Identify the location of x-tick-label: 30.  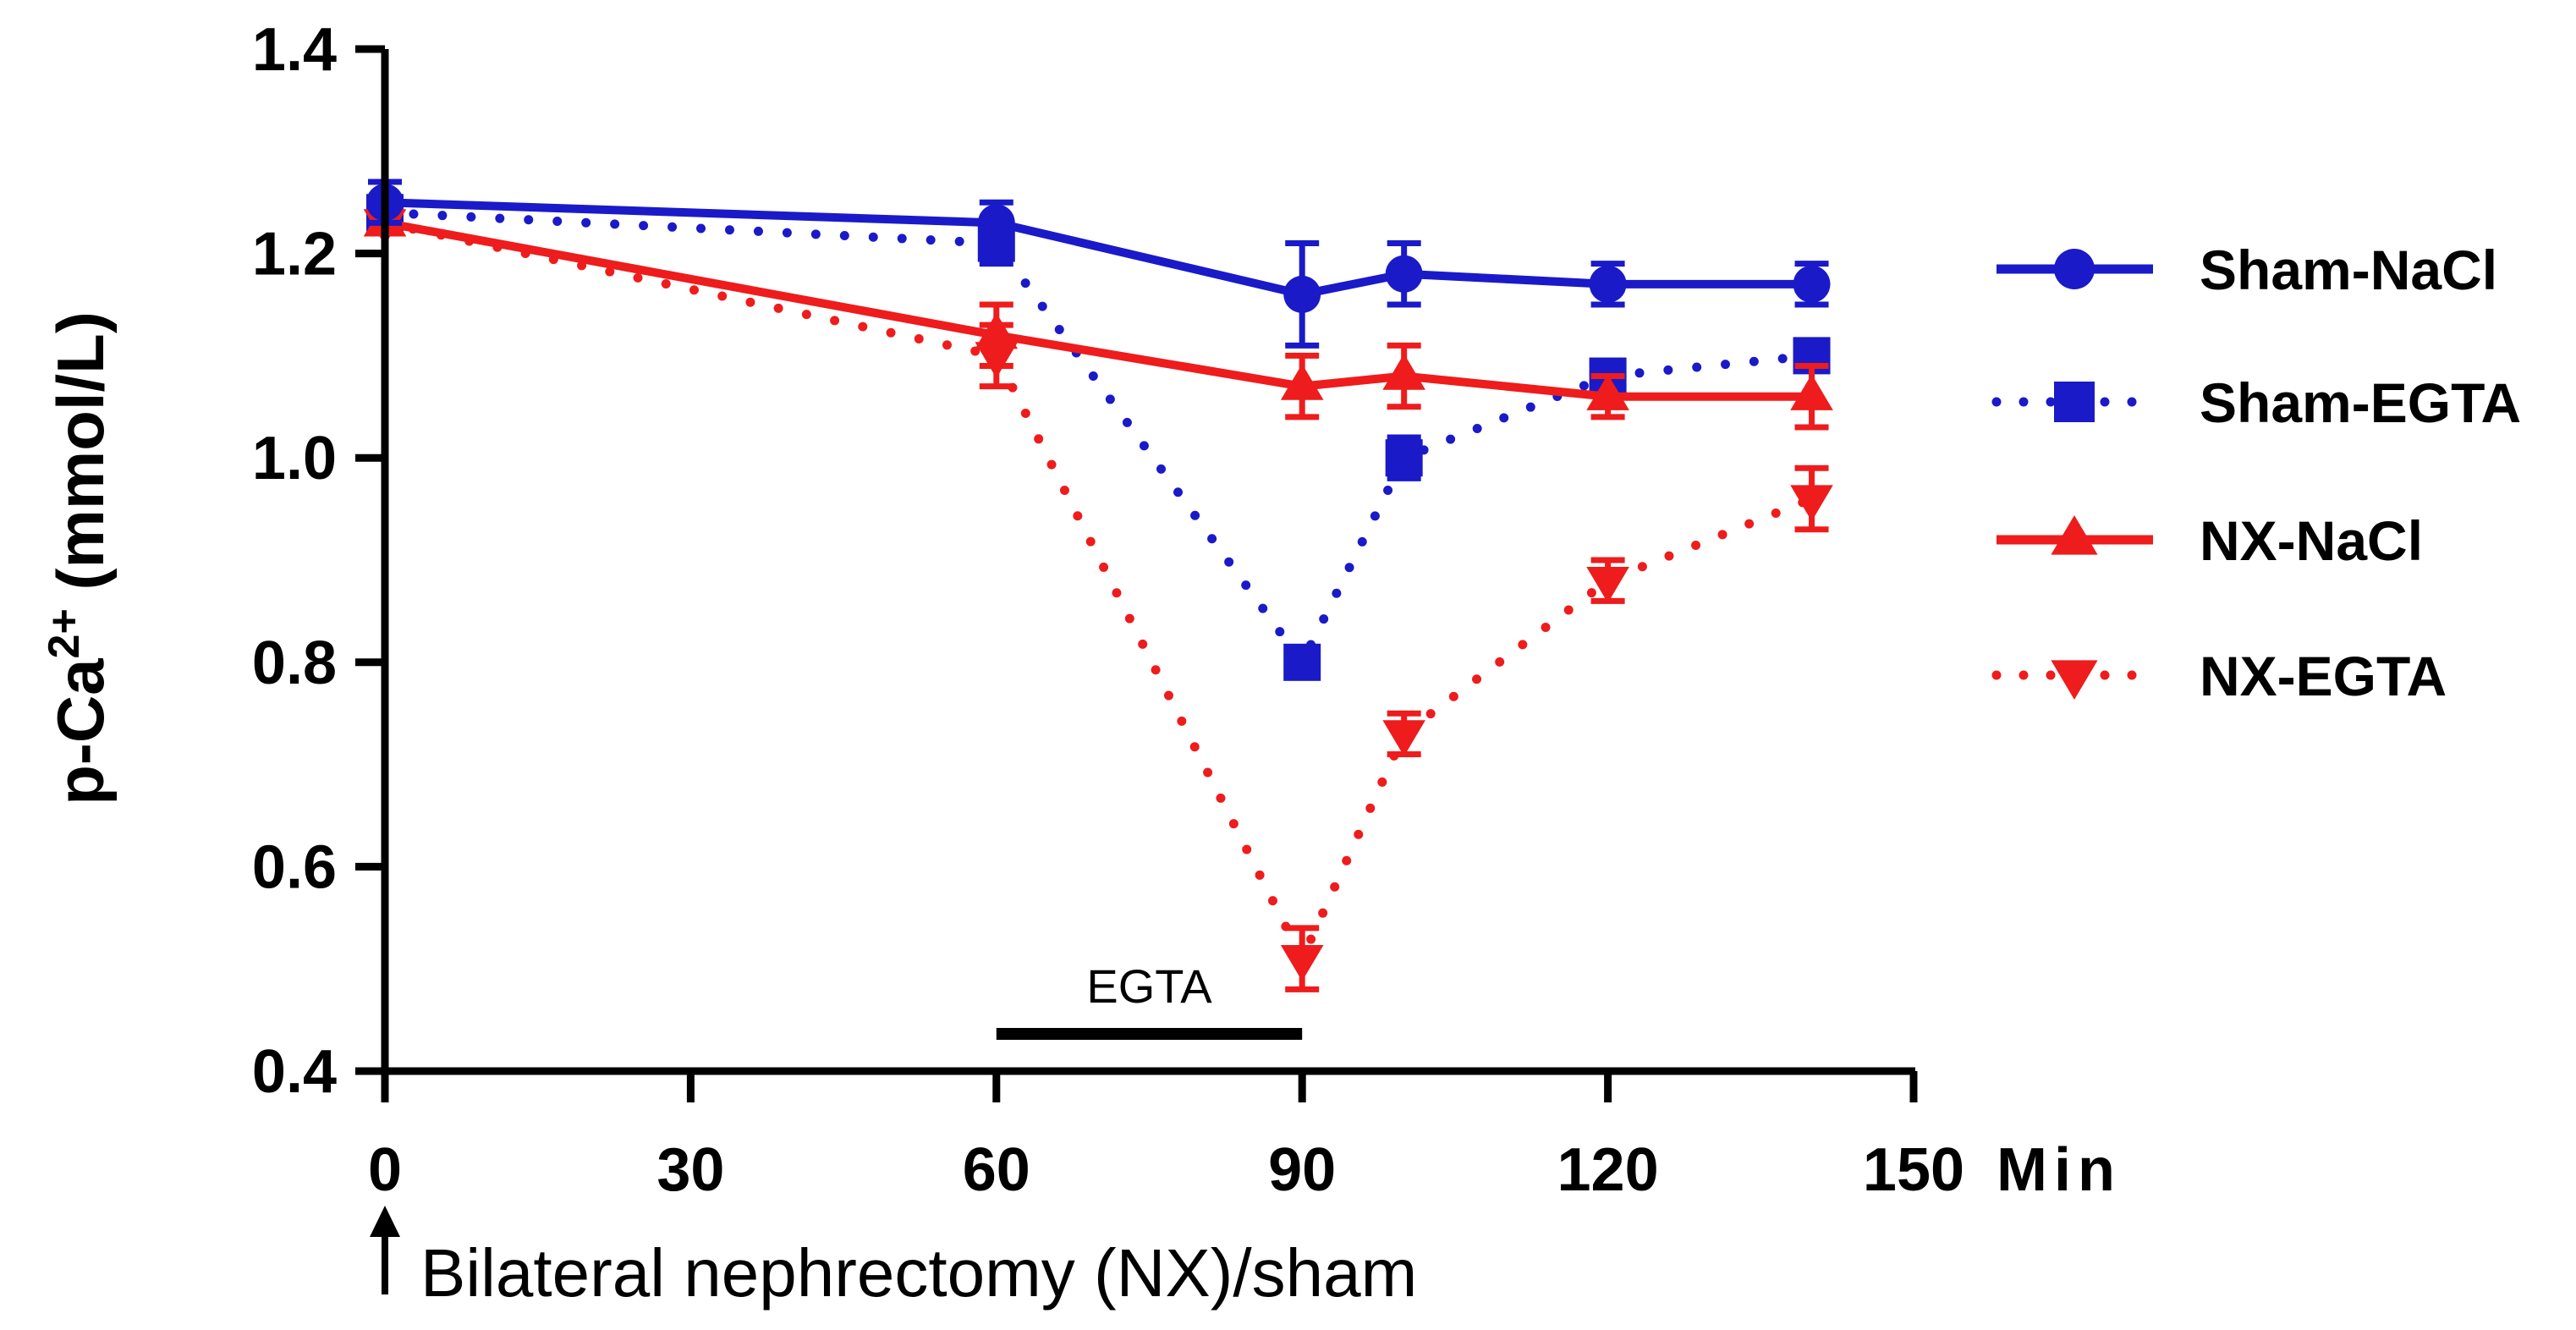
(690, 1170).